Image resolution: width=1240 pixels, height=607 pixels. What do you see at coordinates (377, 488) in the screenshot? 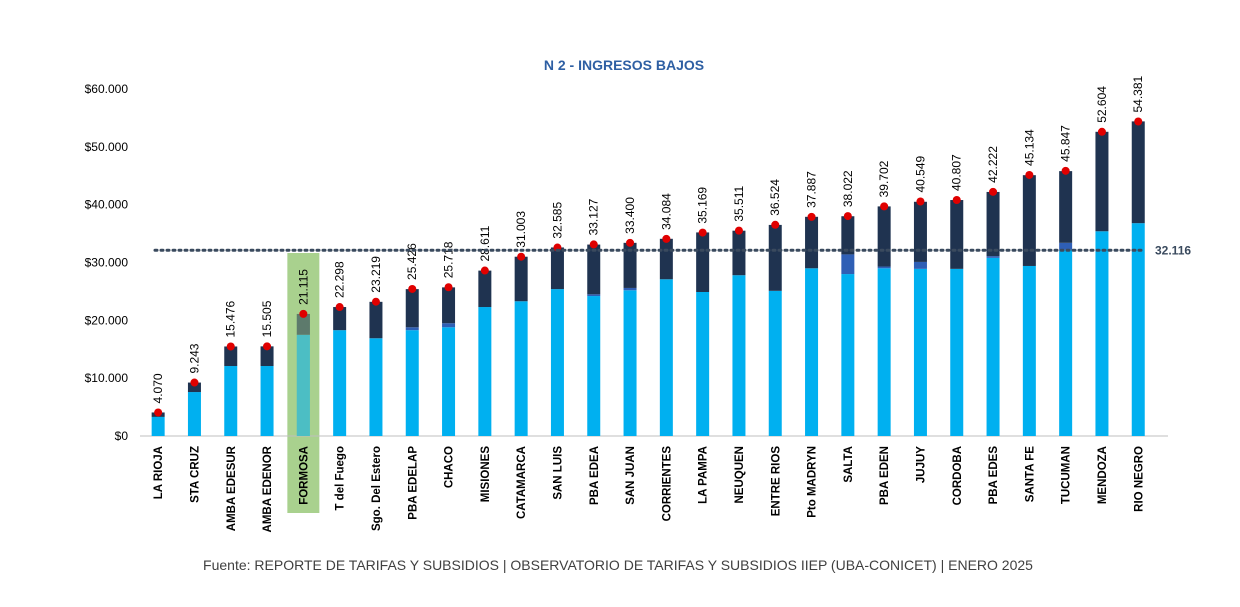
I see `x-tick-label: Sgo. Del Estero` at bounding box center [377, 488].